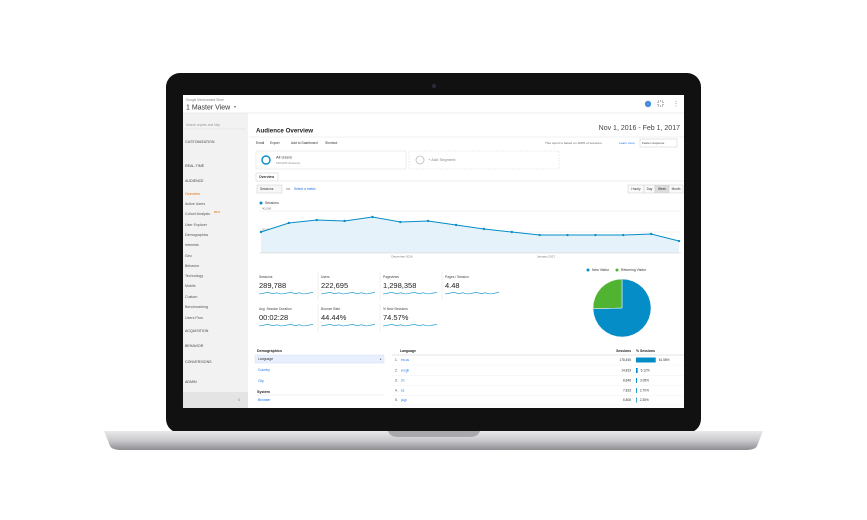 The image size is (867, 520). What do you see at coordinates (420, 160) in the screenshot?
I see `add-segment-icon` at bounding box center [420, 160].